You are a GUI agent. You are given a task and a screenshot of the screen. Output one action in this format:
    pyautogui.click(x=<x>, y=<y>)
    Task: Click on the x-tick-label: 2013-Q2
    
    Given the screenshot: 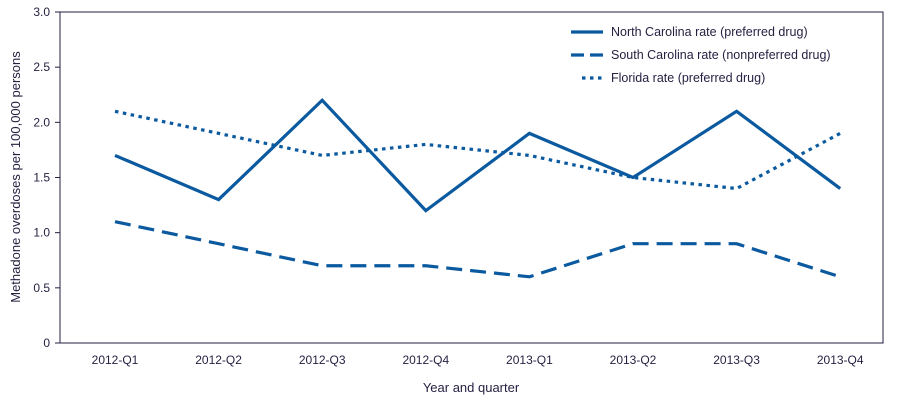 What is the action you would take?
    pyautogui.click(x=633, y=360)
    